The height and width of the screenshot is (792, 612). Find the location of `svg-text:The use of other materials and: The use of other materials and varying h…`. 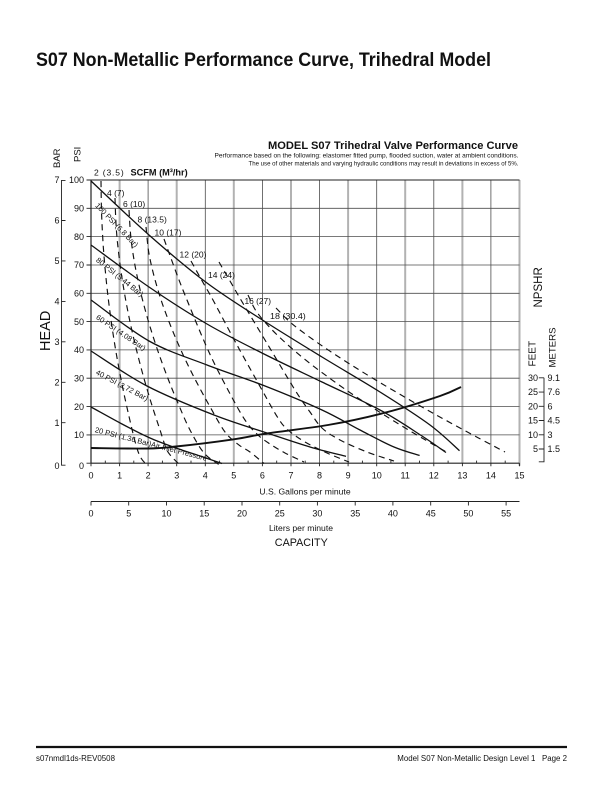

svg-text:The use of other materials and: The use of other materials and varying h… is located at coordinates (384, 163).